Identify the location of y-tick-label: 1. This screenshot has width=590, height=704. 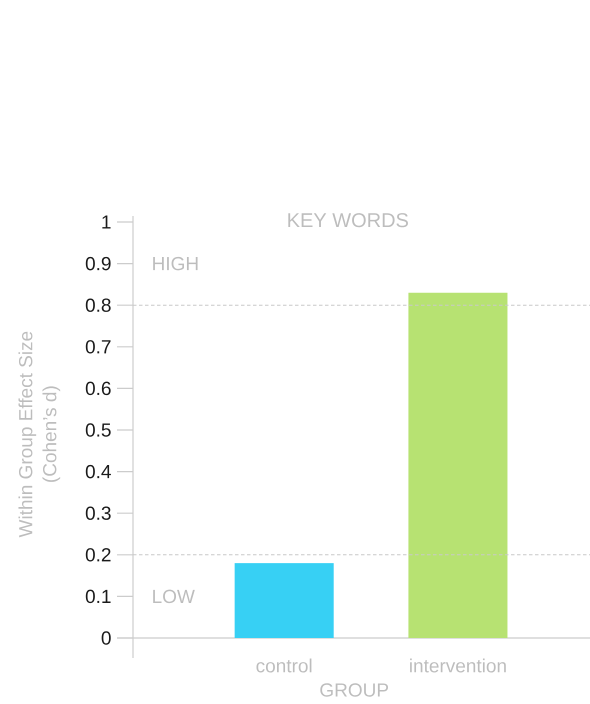
(106, 222).